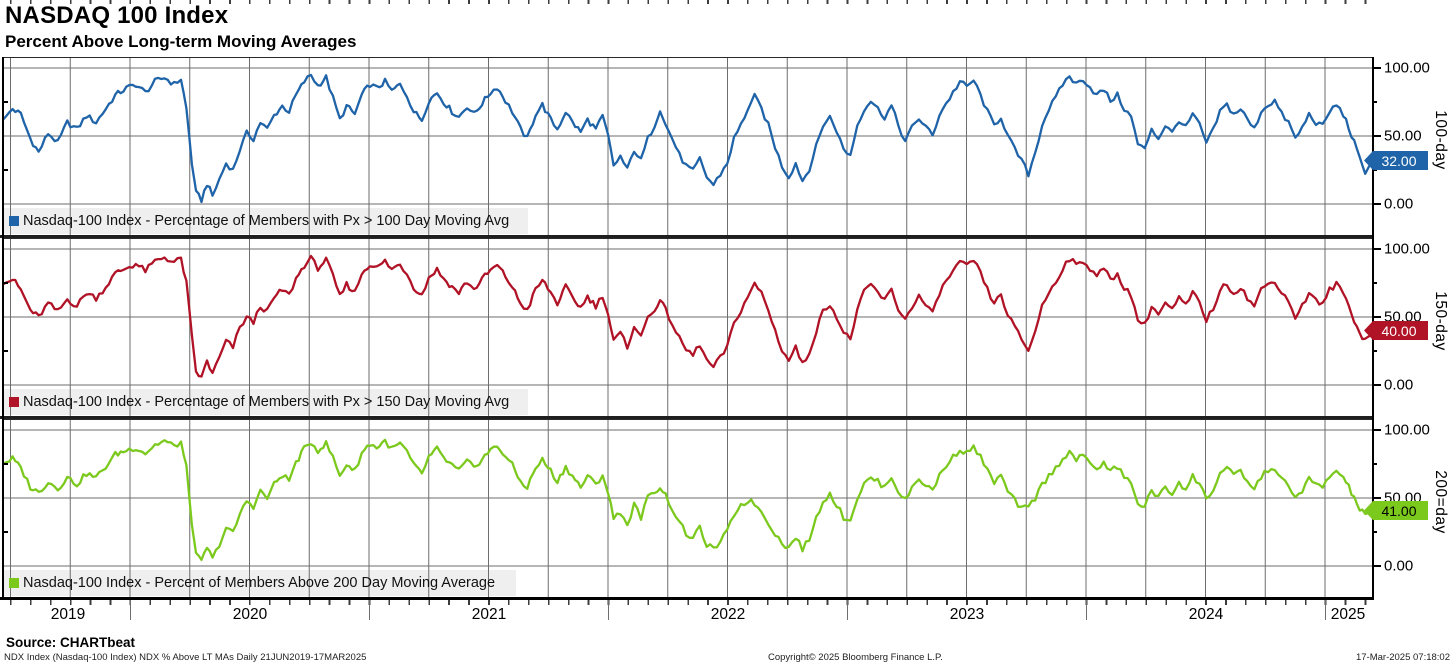 The image size is (1456, 665). I want to click on legend-swatch-green-icon, so click(14, 583).